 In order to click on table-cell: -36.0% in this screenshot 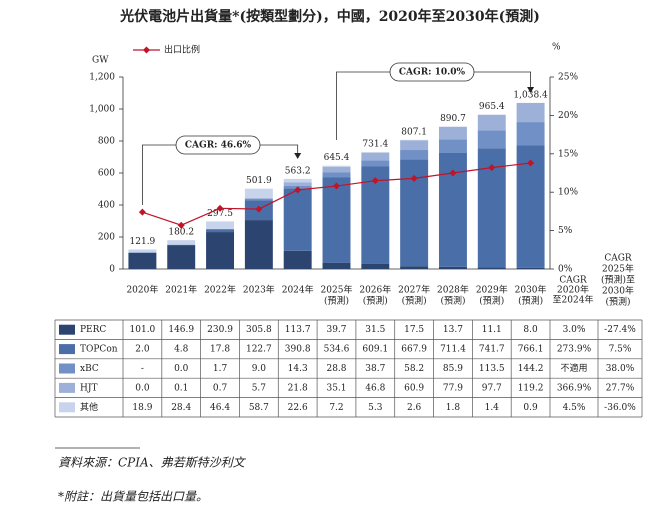, I will do `click(620, 408)`.